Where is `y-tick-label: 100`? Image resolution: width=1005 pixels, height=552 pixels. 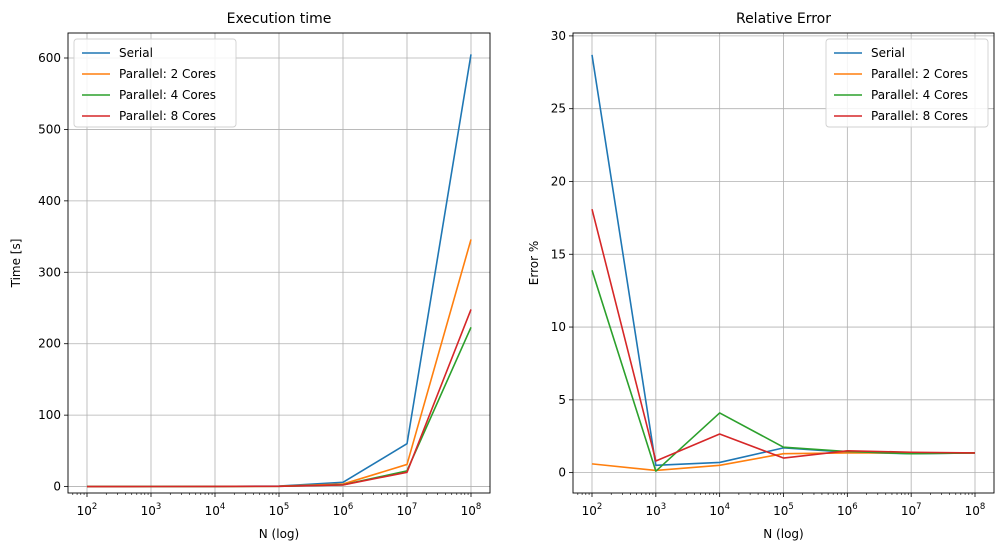
y-tick-label: 100 is located at coordinates (49, 415).